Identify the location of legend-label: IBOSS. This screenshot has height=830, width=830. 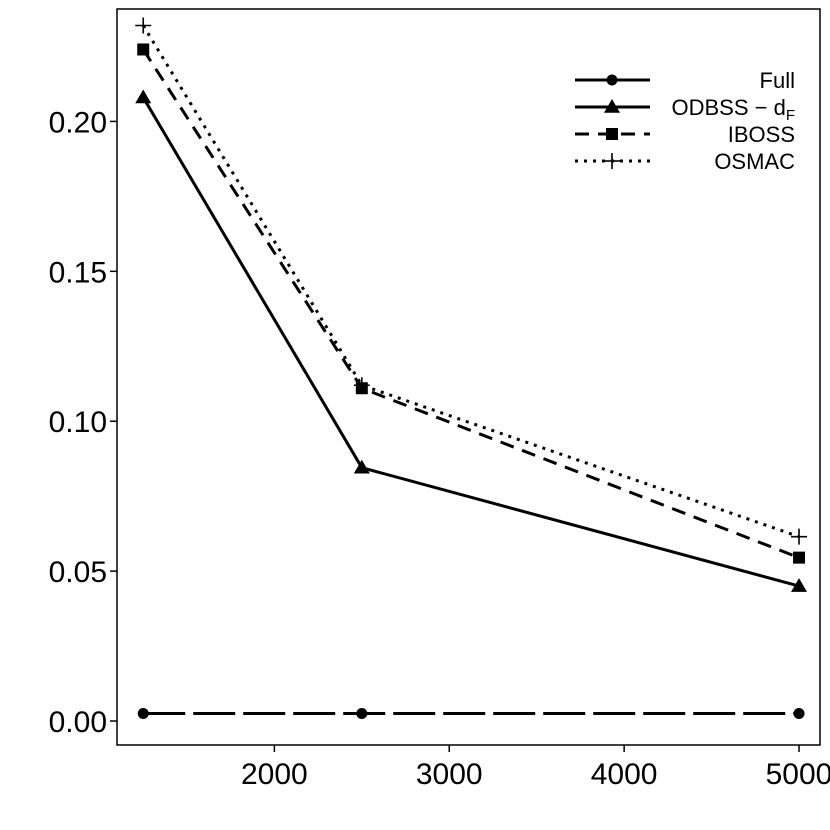
(761, 134).